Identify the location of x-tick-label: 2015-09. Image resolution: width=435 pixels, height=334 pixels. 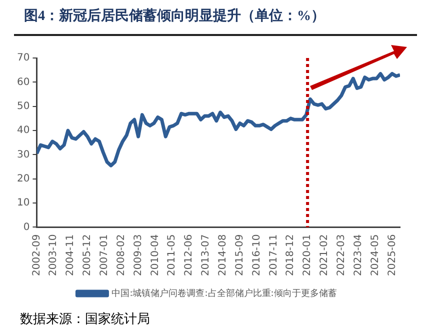
(240, 255).